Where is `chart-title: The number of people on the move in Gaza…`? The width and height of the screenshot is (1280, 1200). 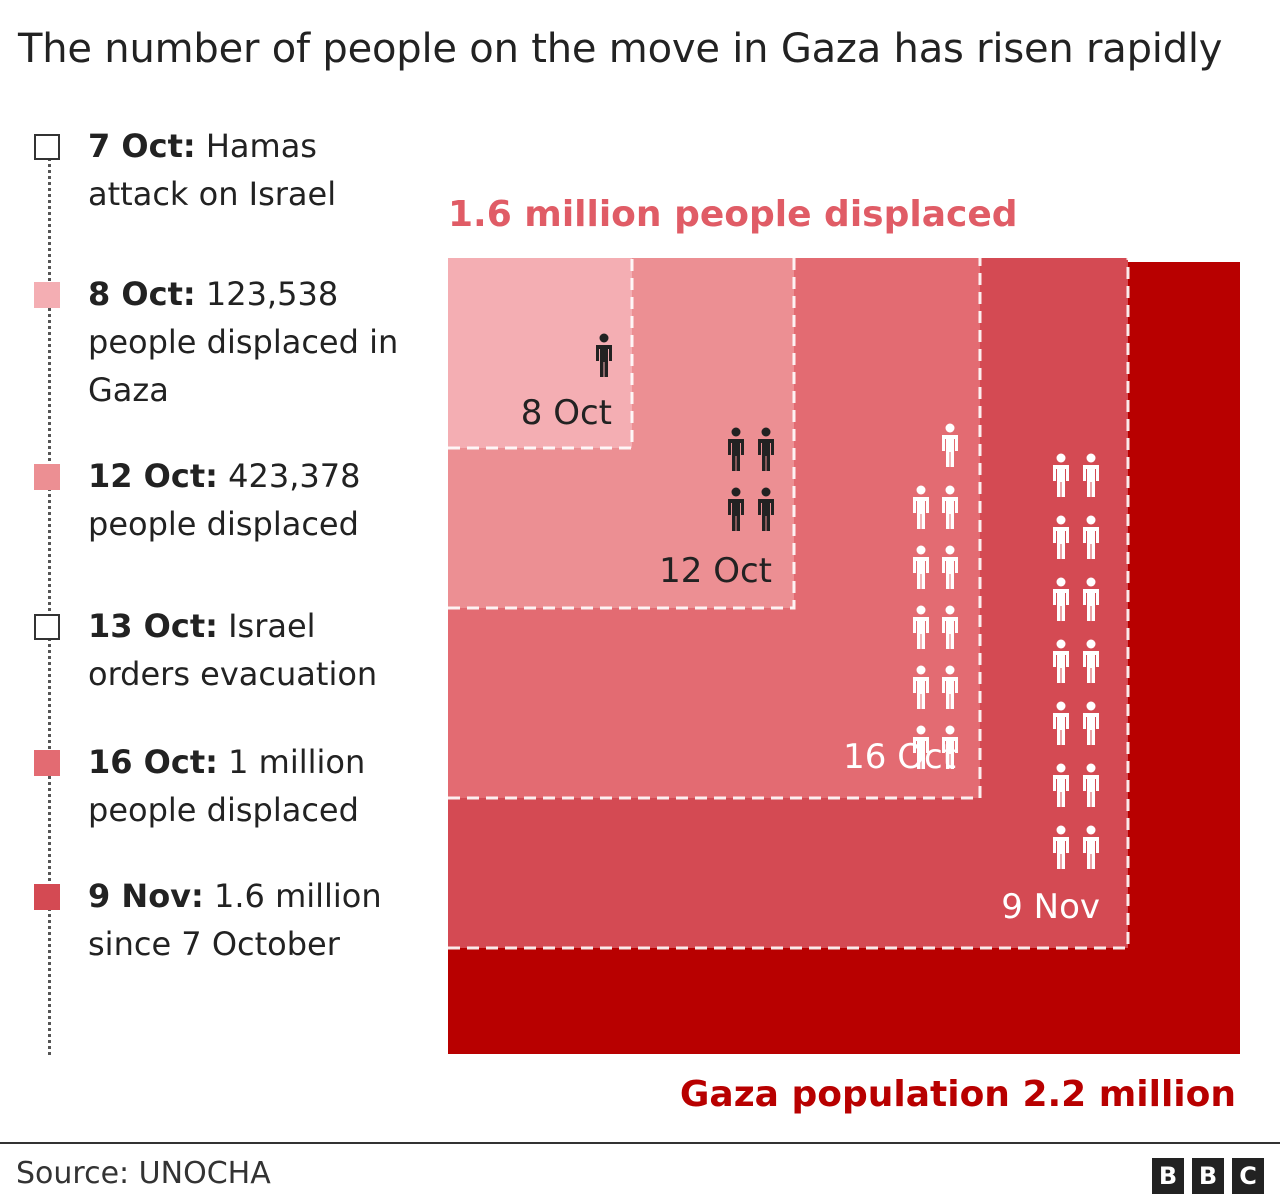
chart-title: The number of people on the move in Gaza… is located at coordinates (620, 49).